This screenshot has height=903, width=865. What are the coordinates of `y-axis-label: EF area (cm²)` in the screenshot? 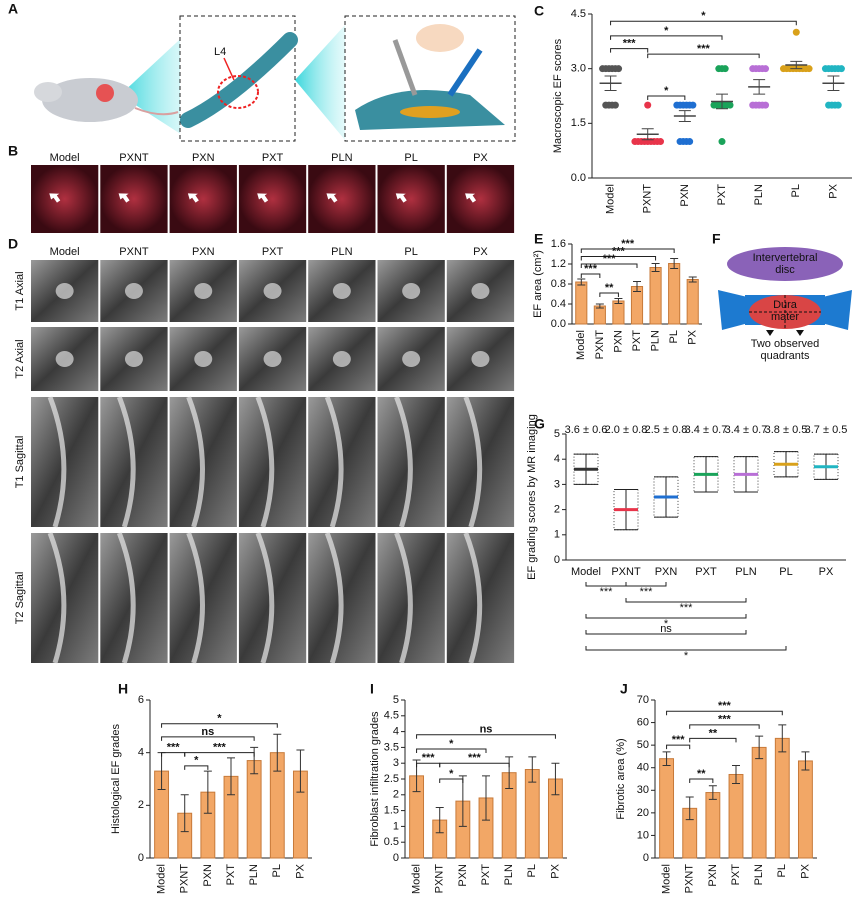 It's located at (538, 284).